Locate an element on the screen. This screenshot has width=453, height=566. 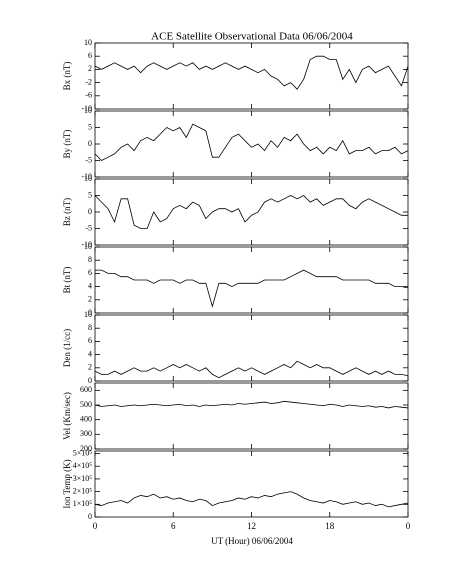
x-axis-label: UT (Hour) 06/06/2004 is located at coordinates (252, 541).